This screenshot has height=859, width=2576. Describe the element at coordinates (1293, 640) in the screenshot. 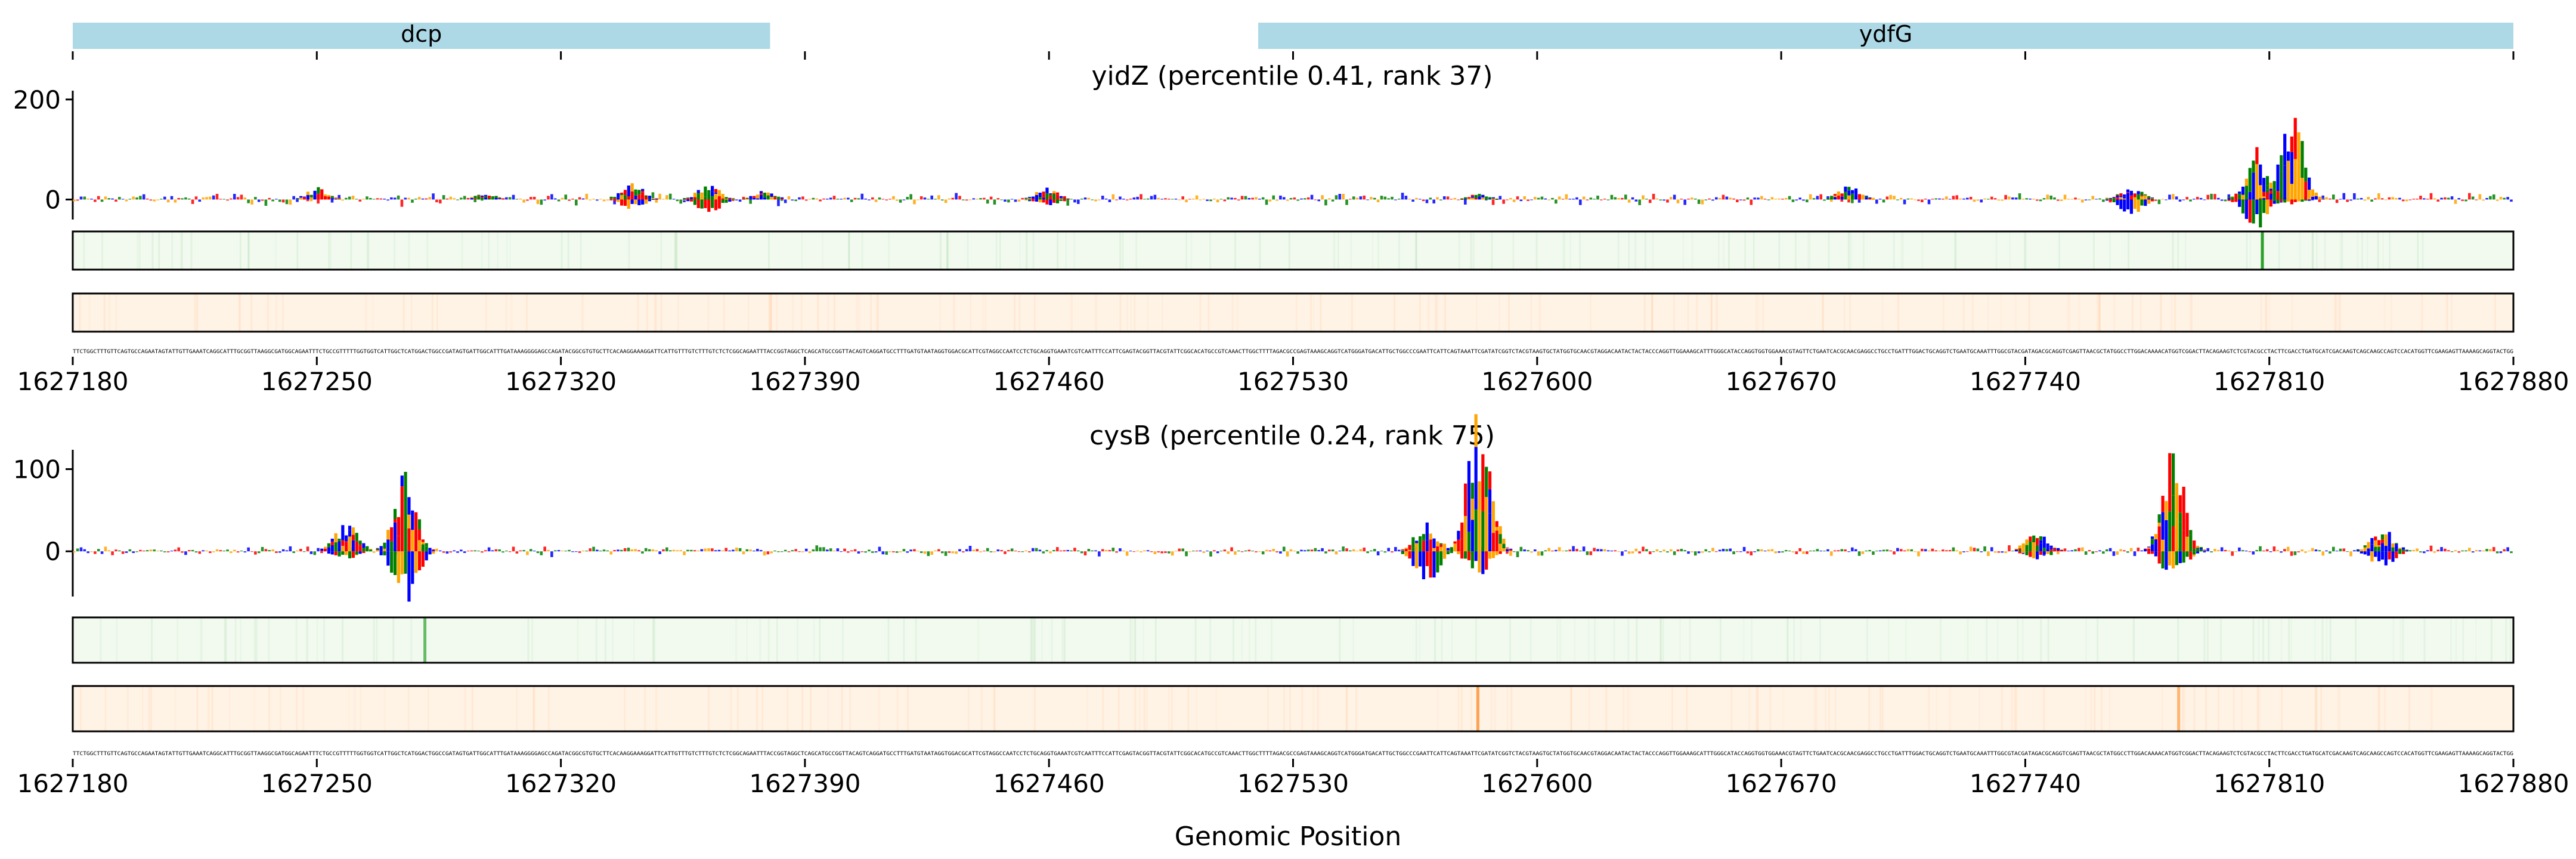

I see `heatmap-track-frame` at that location.